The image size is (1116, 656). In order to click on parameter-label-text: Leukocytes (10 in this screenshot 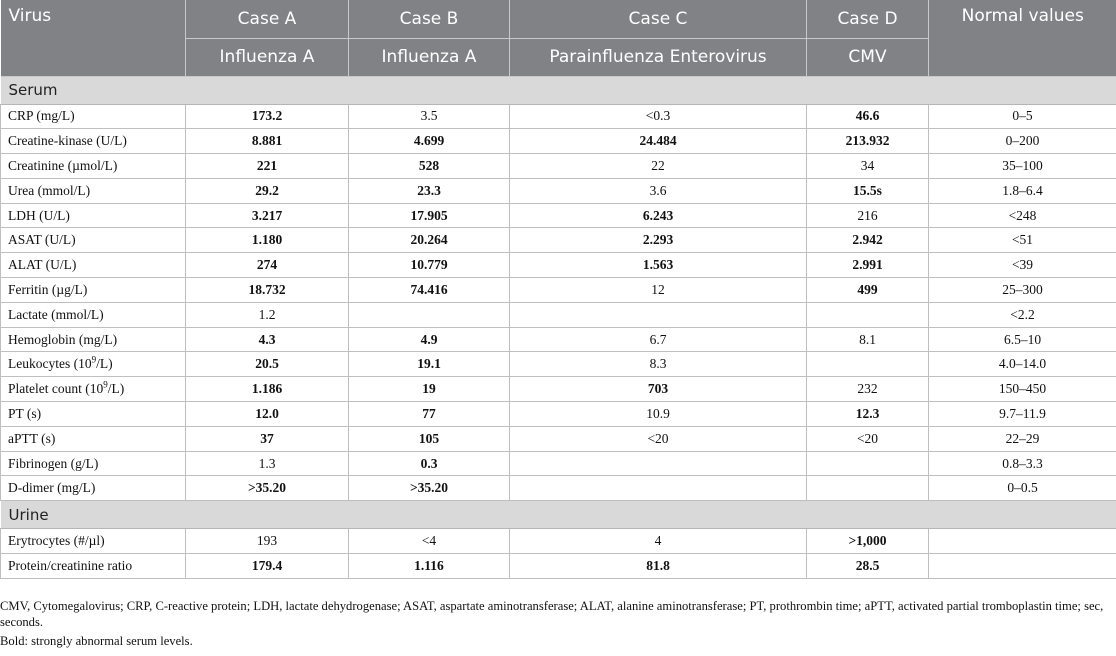, I will do `click(50, 364)`.